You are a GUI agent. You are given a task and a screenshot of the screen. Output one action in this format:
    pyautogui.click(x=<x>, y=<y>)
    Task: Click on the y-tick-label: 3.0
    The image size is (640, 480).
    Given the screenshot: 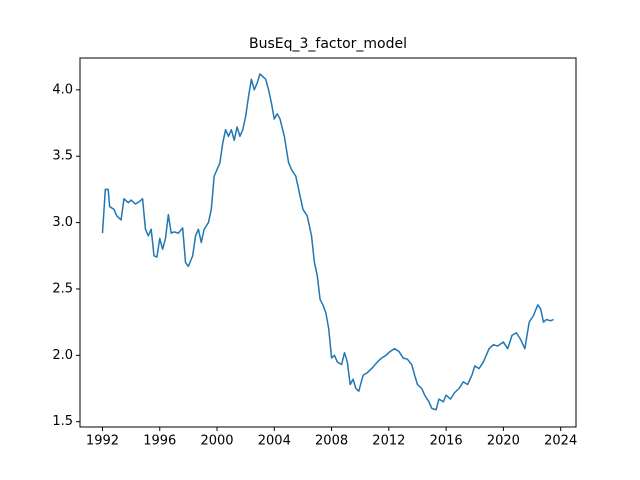 What is the action you would take?
    pyautogui.click(x=62, y=222)
    